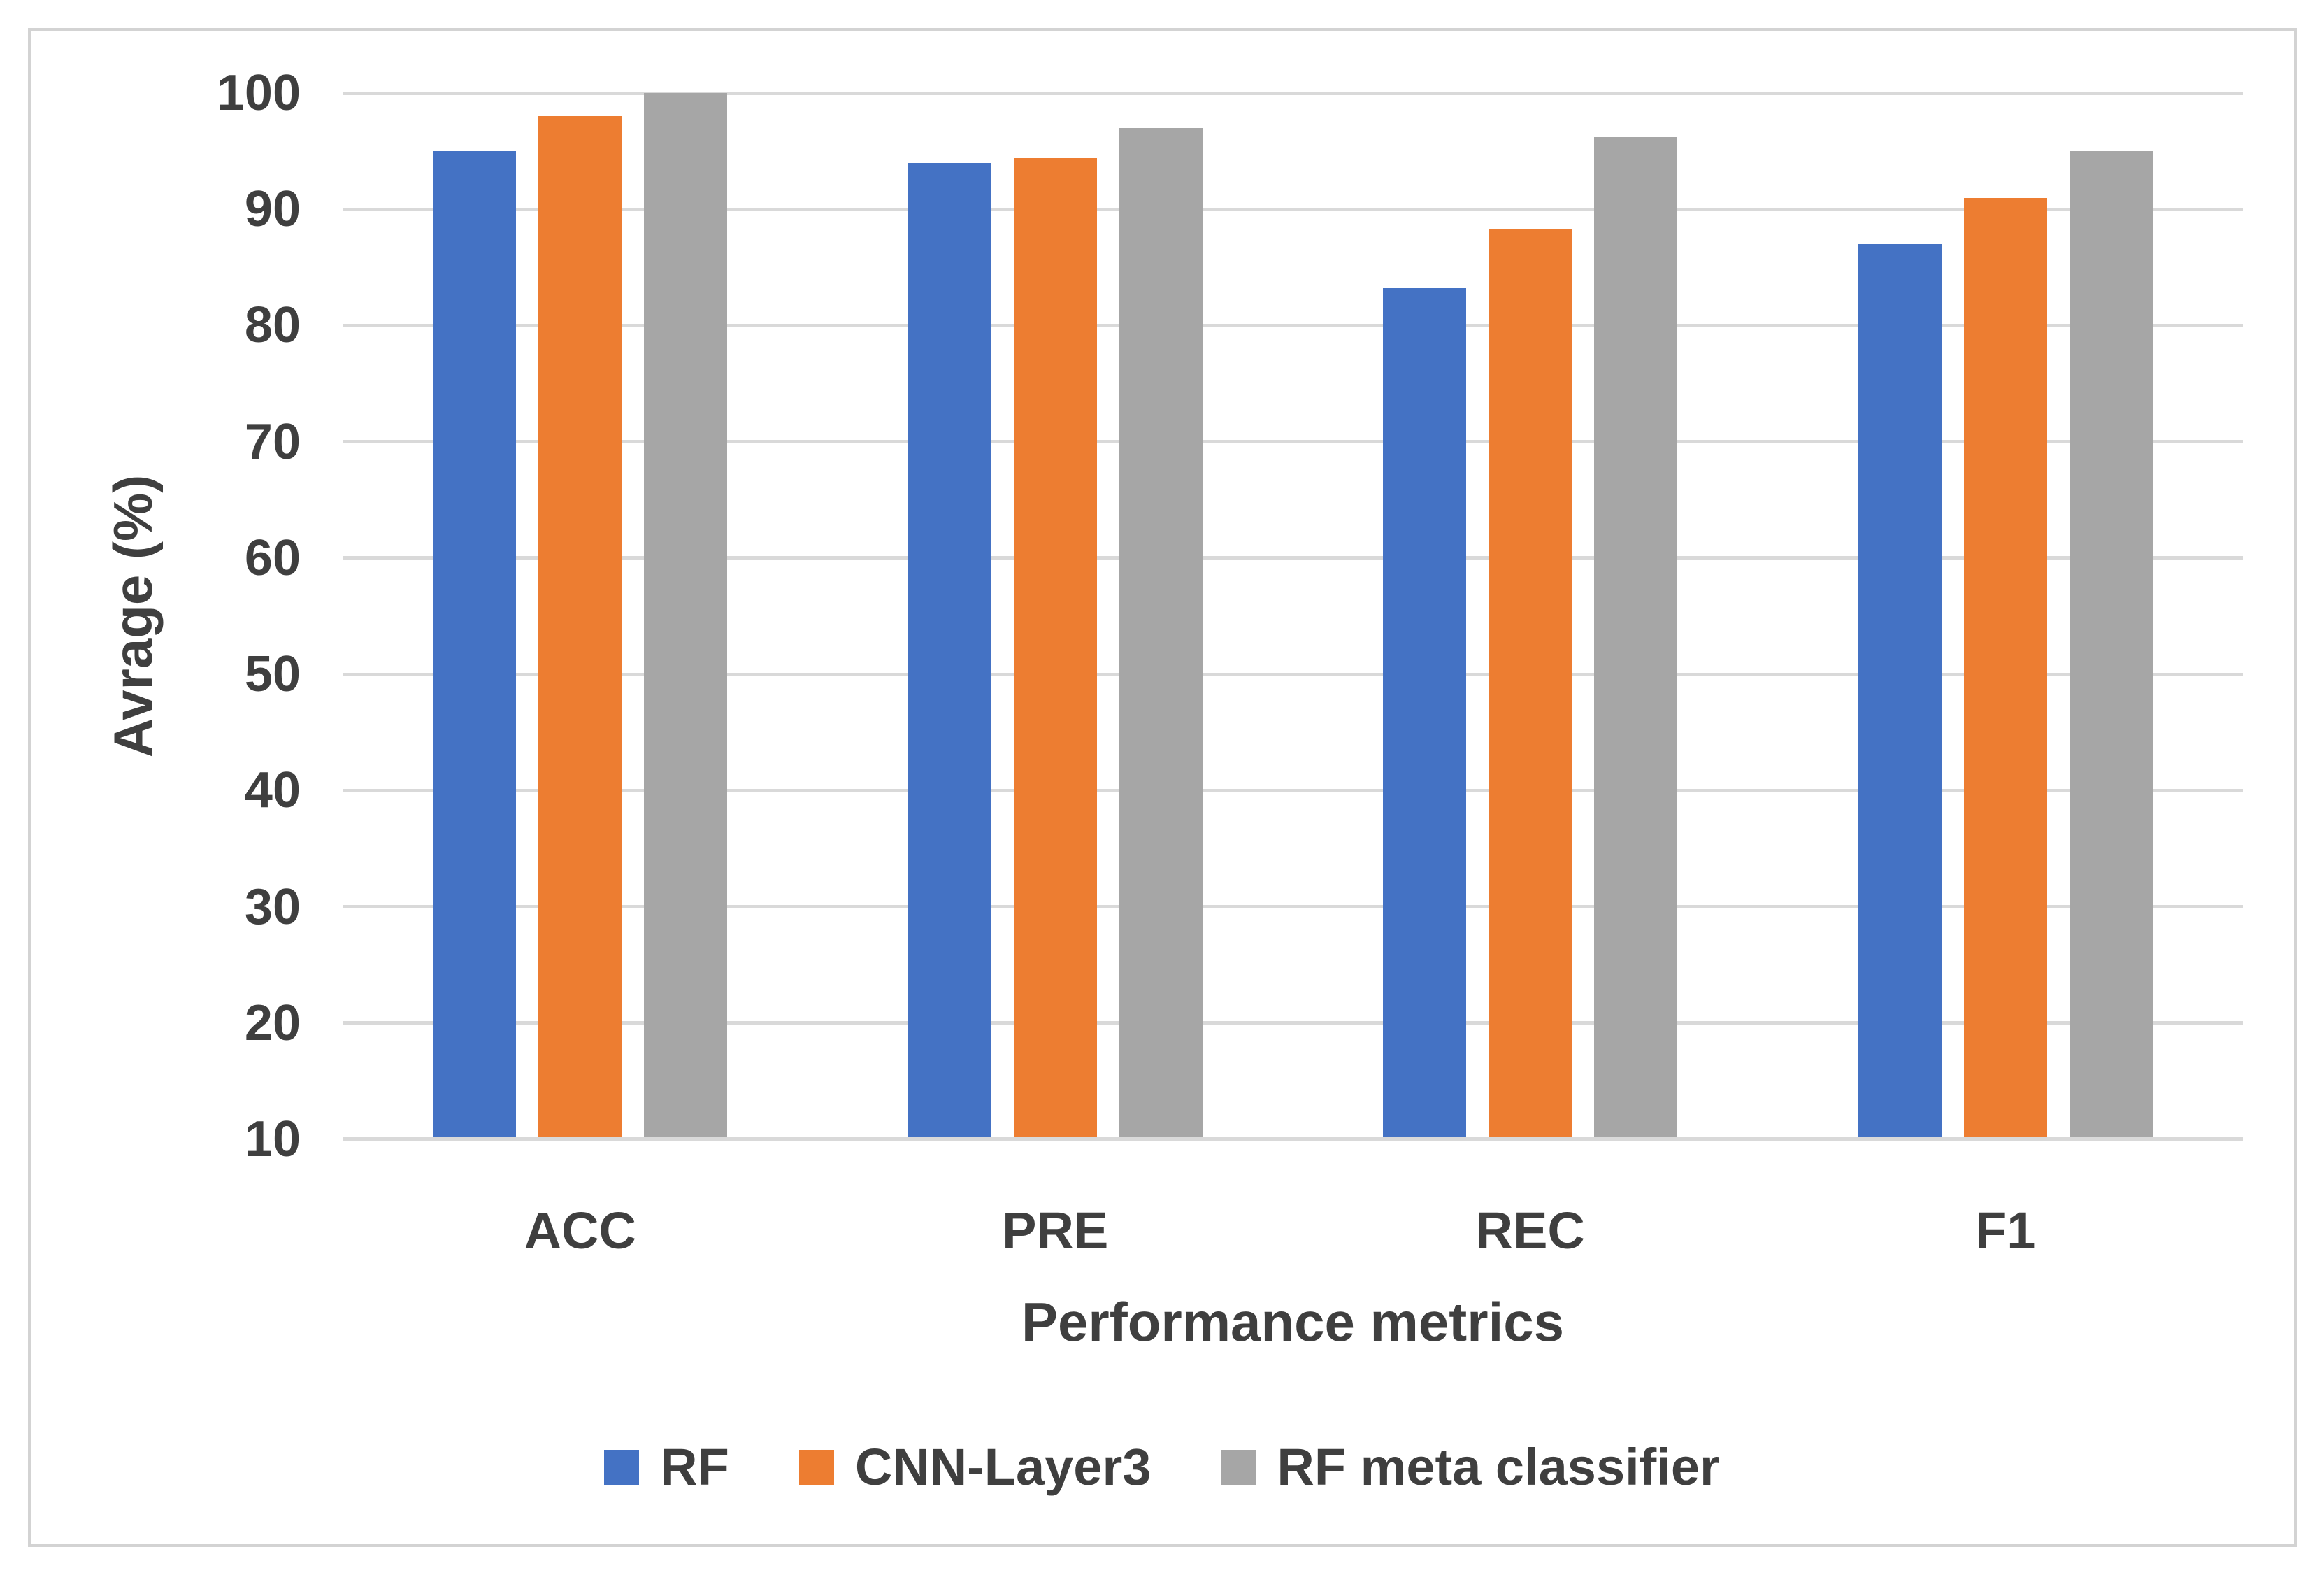  I want to click on bar-rf-rec, so click(1425, 714).